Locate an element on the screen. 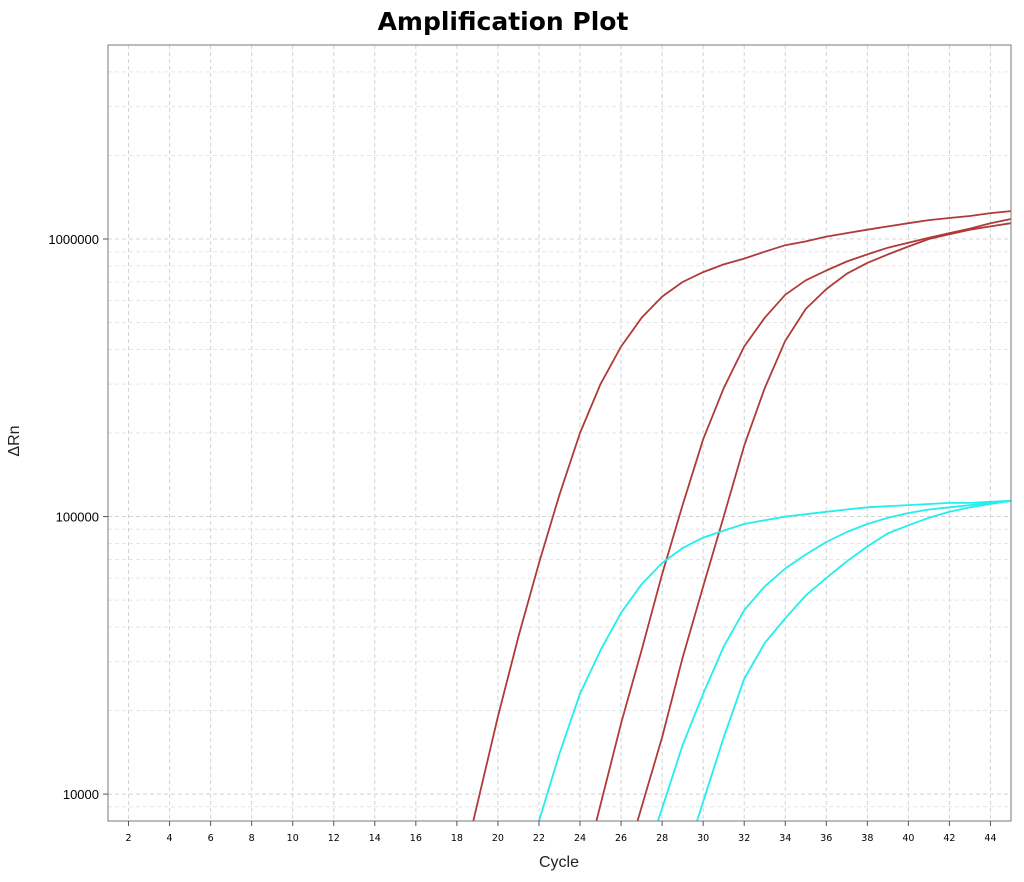  x-tick-label: 10 is located at coordinates (293, 838).